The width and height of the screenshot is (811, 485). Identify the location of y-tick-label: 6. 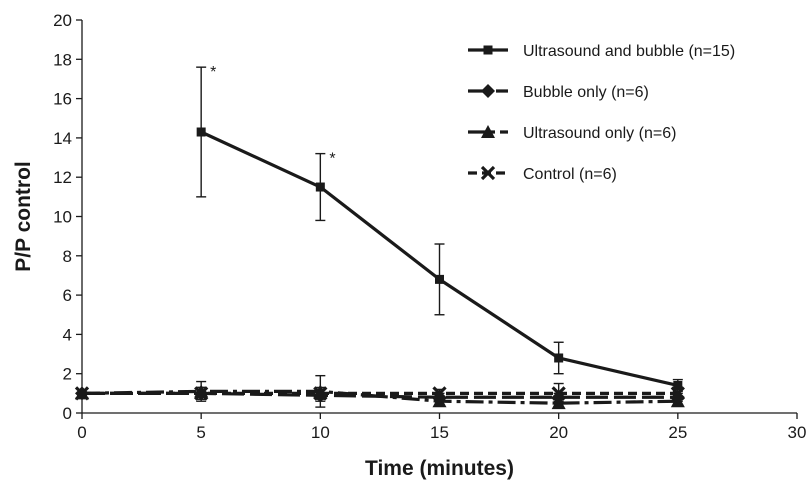
(67, 295).